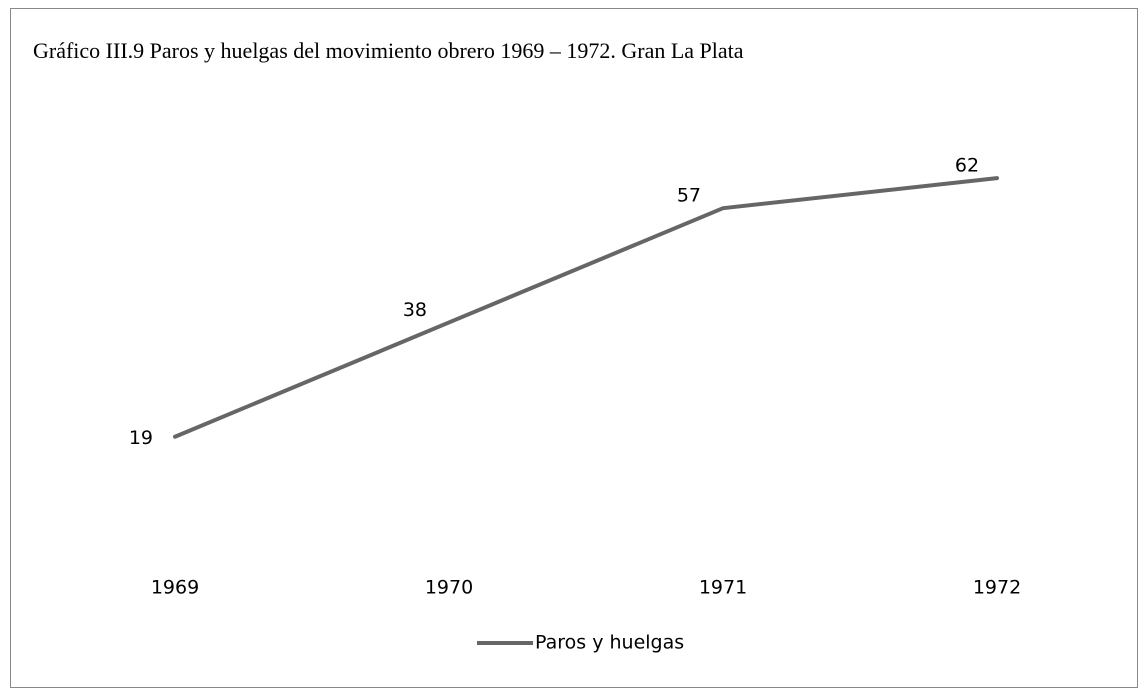  Describe the element at coordinates (415, 310) in the screenshot. I see `data-label: 38` at that location.